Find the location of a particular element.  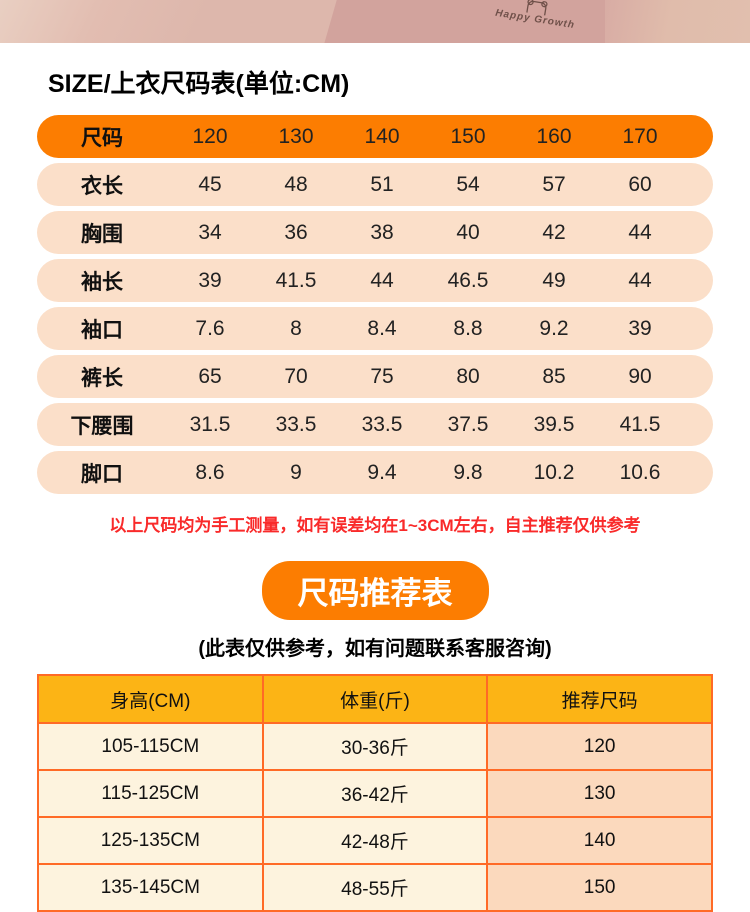

size-column: 160 is located at coordinates (554, 136).